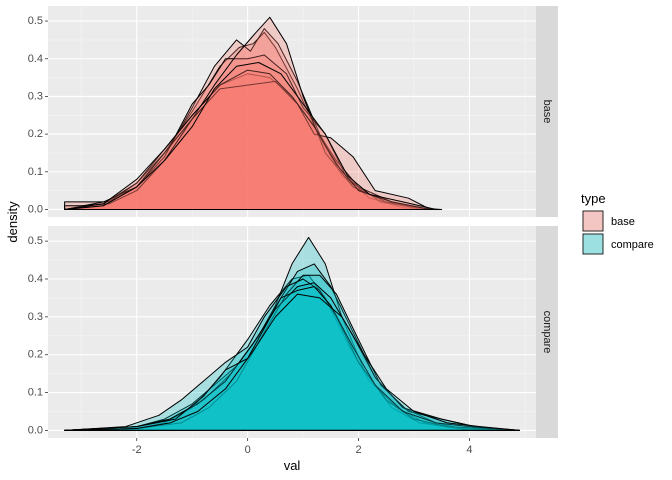 The image size is (672, 480). What do you see at coordinates (12, 222) in the screenshot?
I see `y-axis-title: density` at bounding box center [12, 222].